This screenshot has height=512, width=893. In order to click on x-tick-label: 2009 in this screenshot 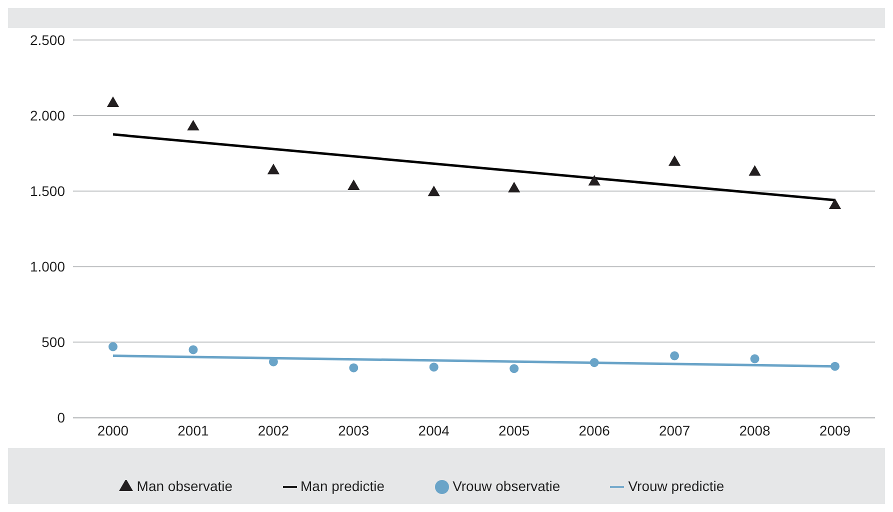, I will do `click(835, 430)`.